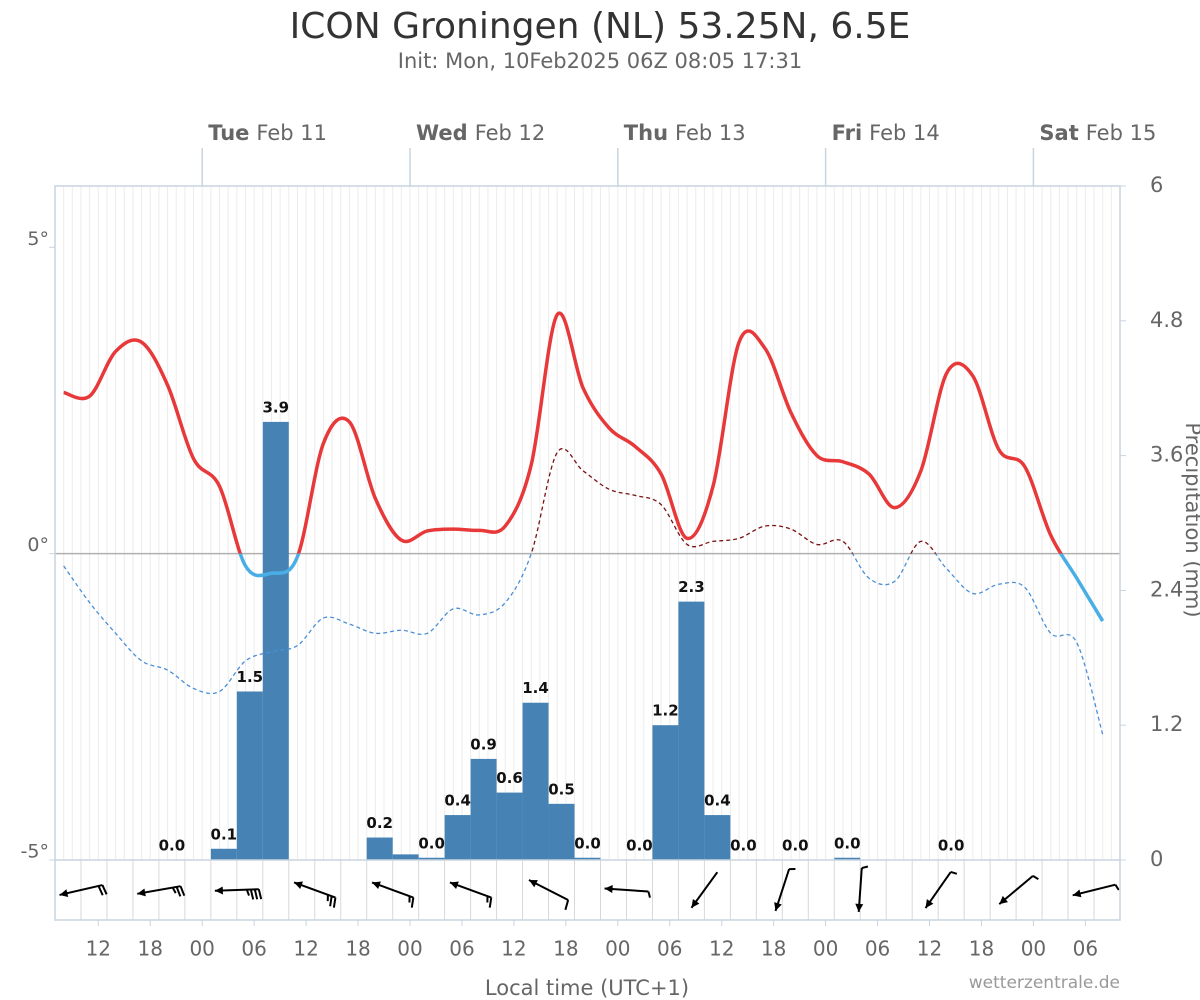  I want to click on y2-axis-title: Precipitation (mm), so click(1190, 519).